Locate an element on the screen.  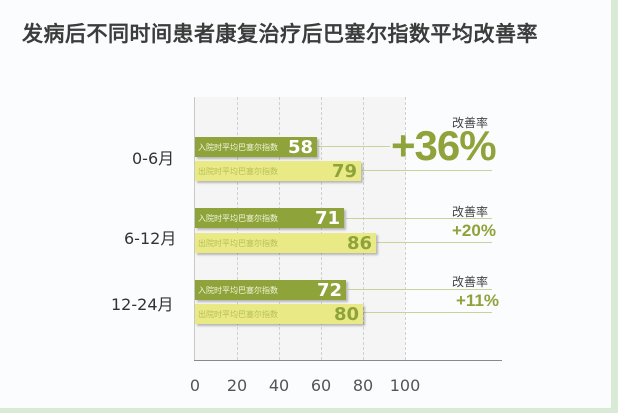
x-tick: 60 is located at coordinates (321, 385).